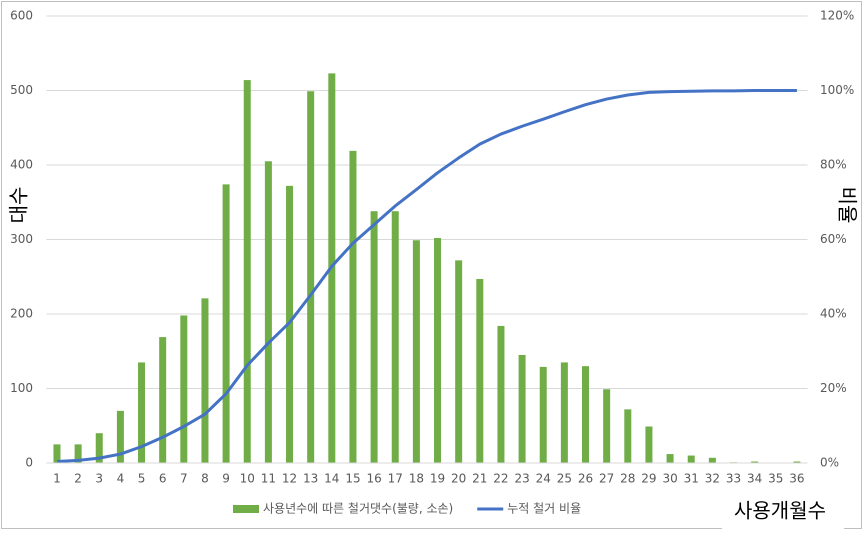  I want to click on x-tick-label: 18, so click(416, 479).